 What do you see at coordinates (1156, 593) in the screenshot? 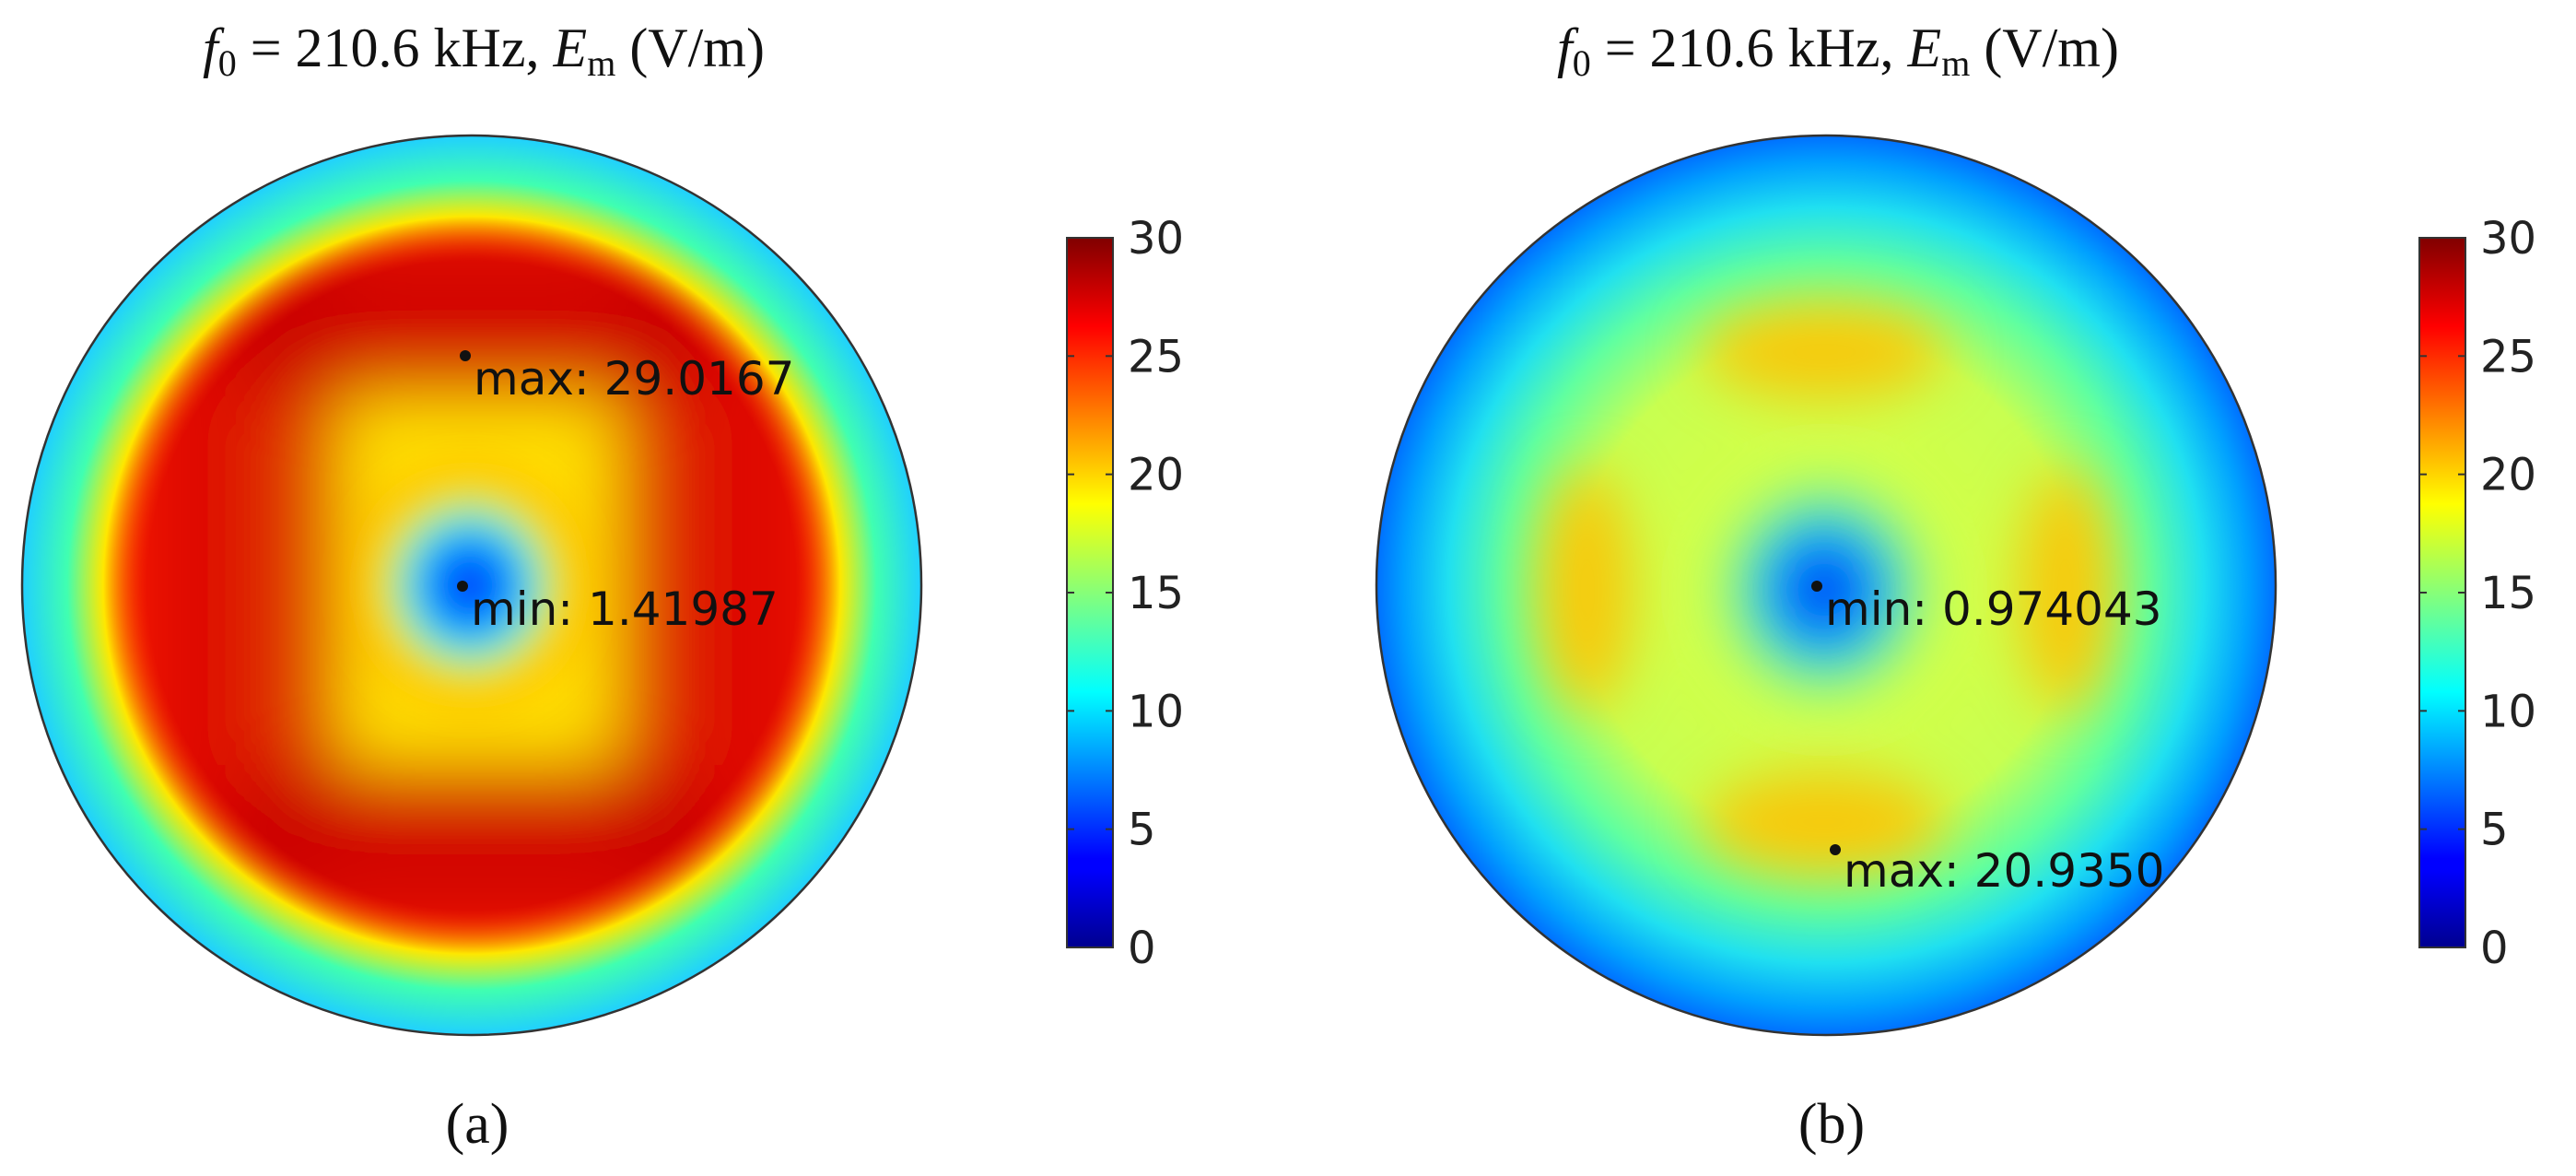
I see `panel-a-tick-label: 15` at bounding box center [1156, 593].